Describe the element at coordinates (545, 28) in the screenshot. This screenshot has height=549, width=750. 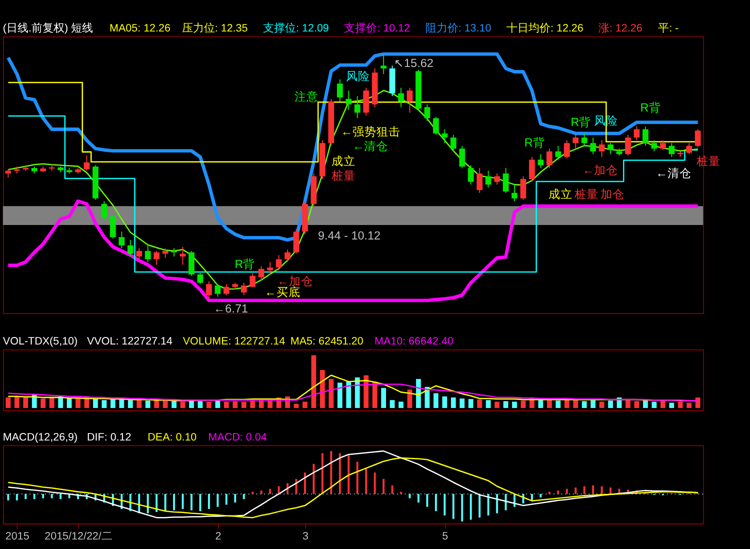
I see `text: 十日均价: 12.26` at that location.